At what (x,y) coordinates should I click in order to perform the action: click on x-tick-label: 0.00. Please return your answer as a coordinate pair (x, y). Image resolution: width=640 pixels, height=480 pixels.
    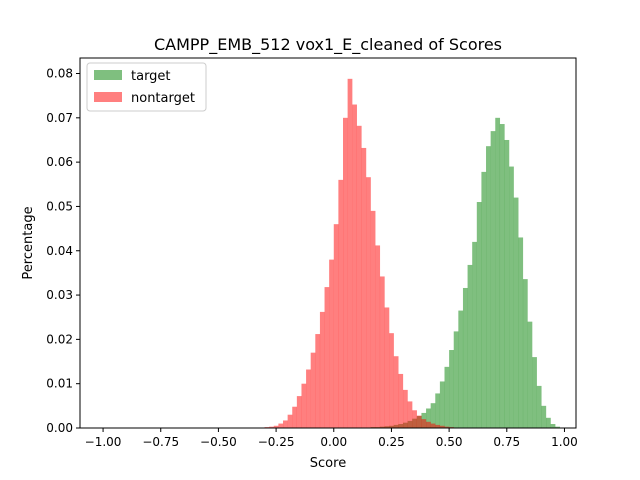
    Looking at the image, I should click on (333, 442).